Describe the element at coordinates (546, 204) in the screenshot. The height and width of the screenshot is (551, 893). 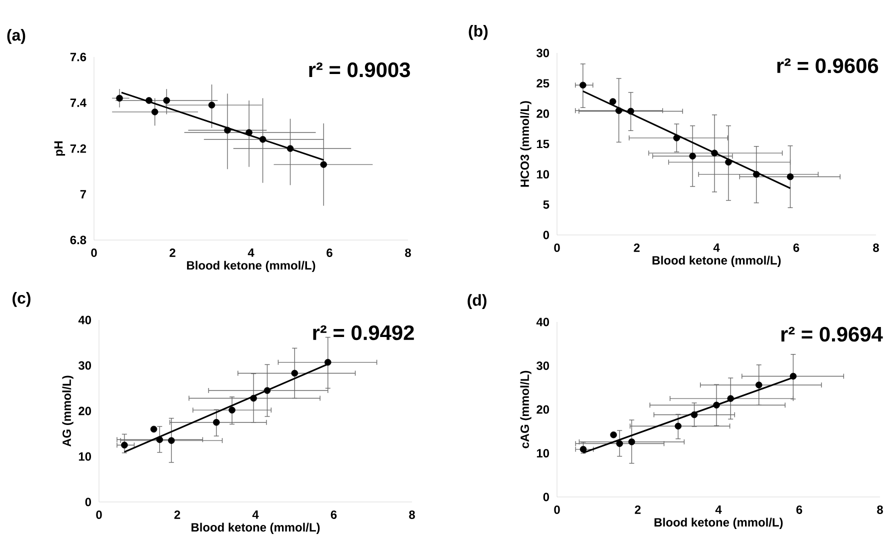
I see `y-tick-label: 5` at that location.